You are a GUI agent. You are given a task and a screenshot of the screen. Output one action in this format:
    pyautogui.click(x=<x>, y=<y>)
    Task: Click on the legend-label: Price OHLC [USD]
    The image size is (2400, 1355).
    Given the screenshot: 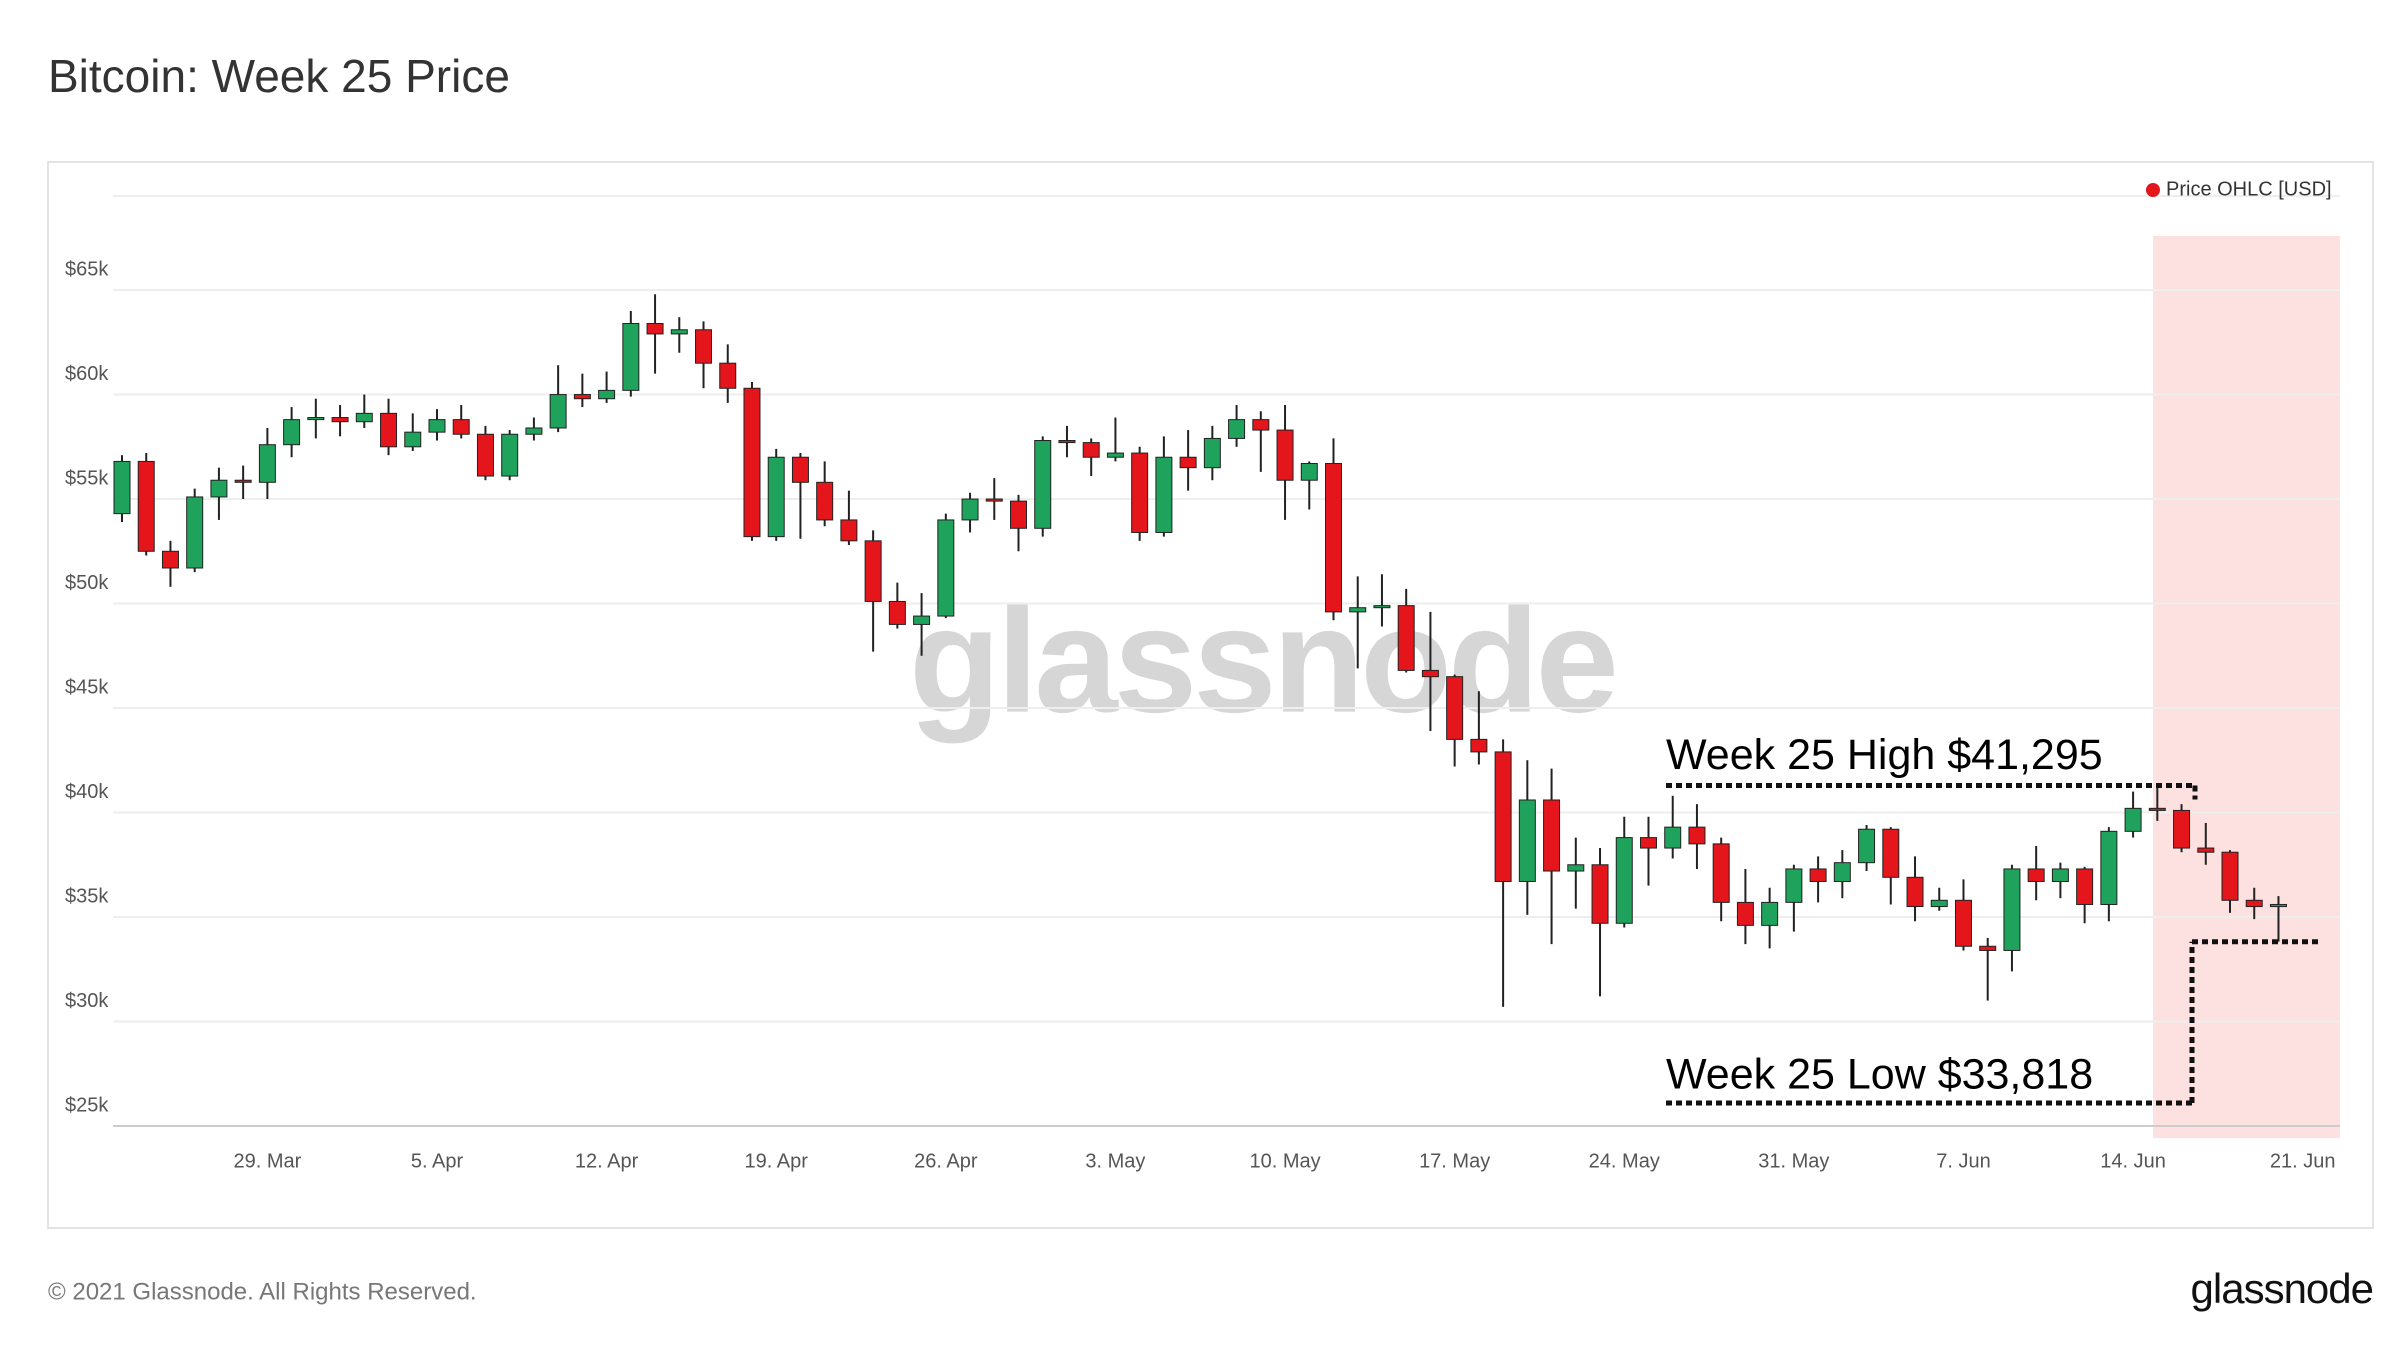 What is the action you would take?
    pyautogui.click(x=2249, y=189)
    